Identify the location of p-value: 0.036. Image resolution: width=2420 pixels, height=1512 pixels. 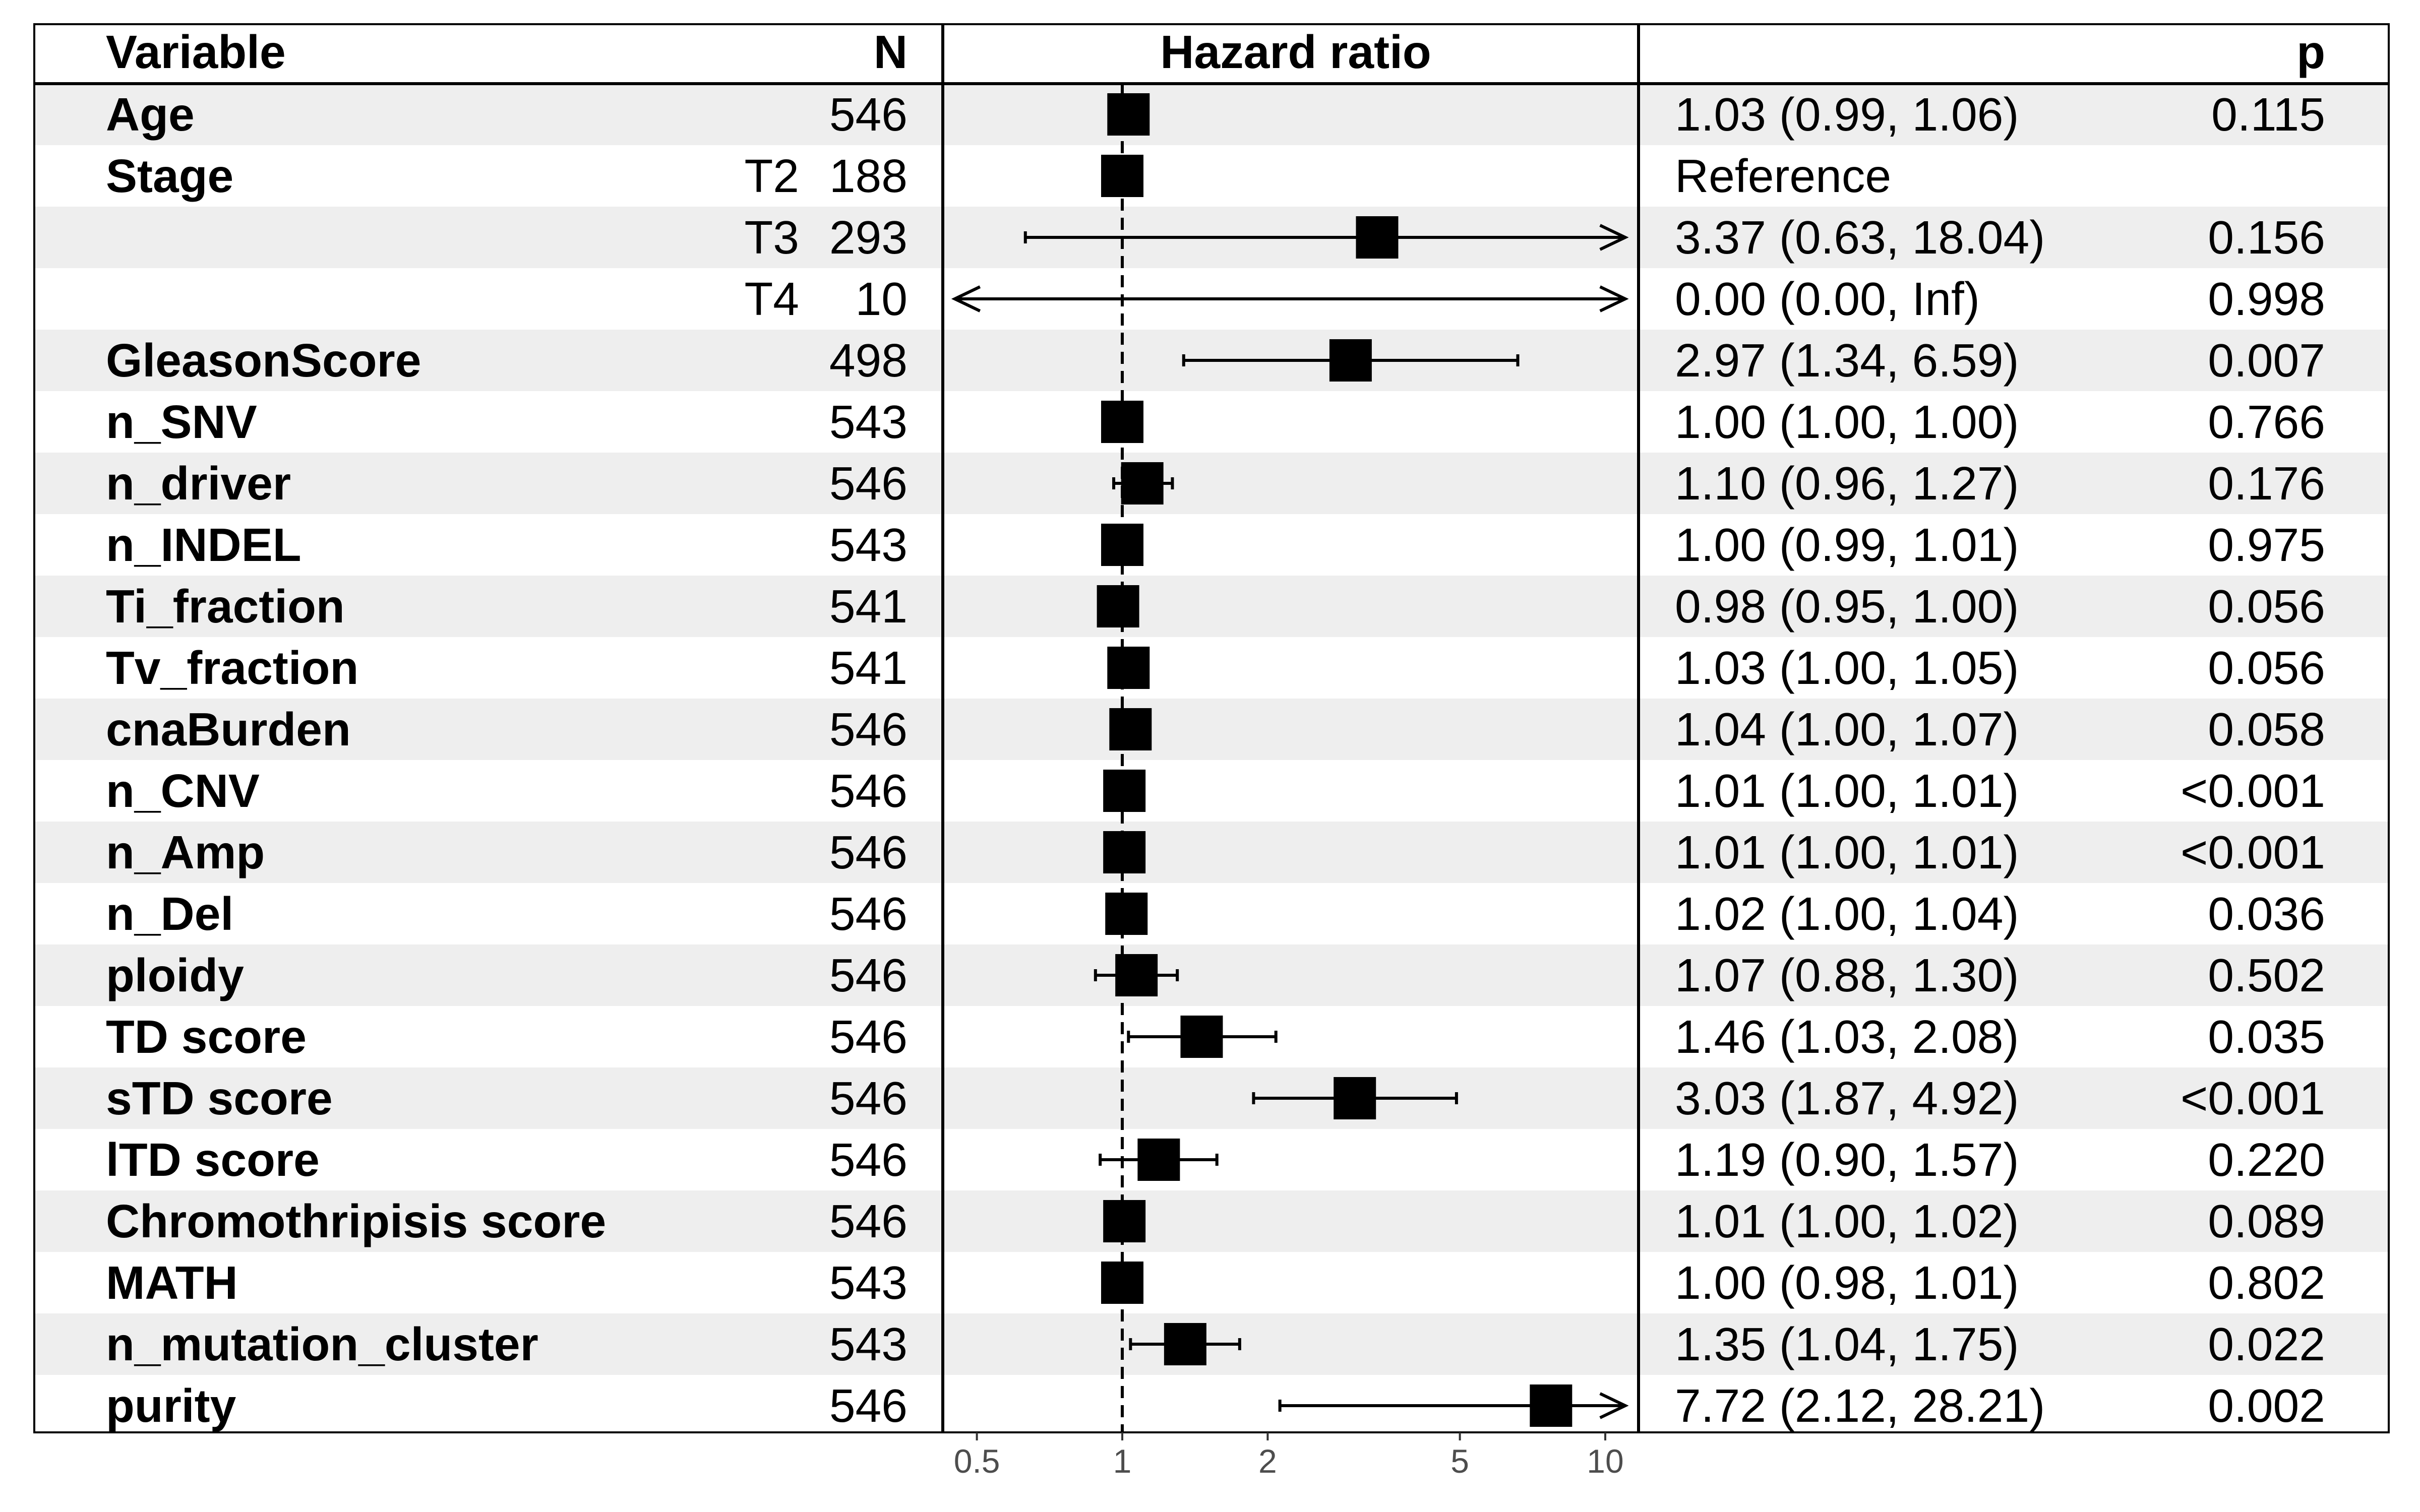
(2266, 914).